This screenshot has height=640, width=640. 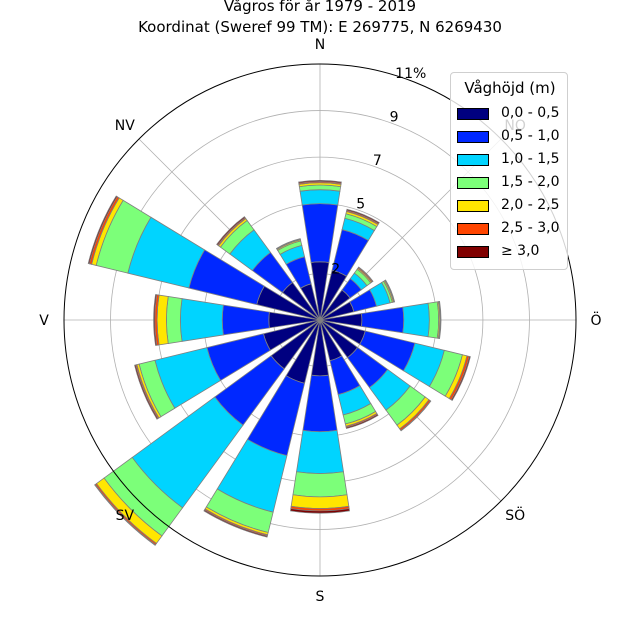 I want to click on legend-item: 2,0 - 2,5, so click(x=511, y=207).